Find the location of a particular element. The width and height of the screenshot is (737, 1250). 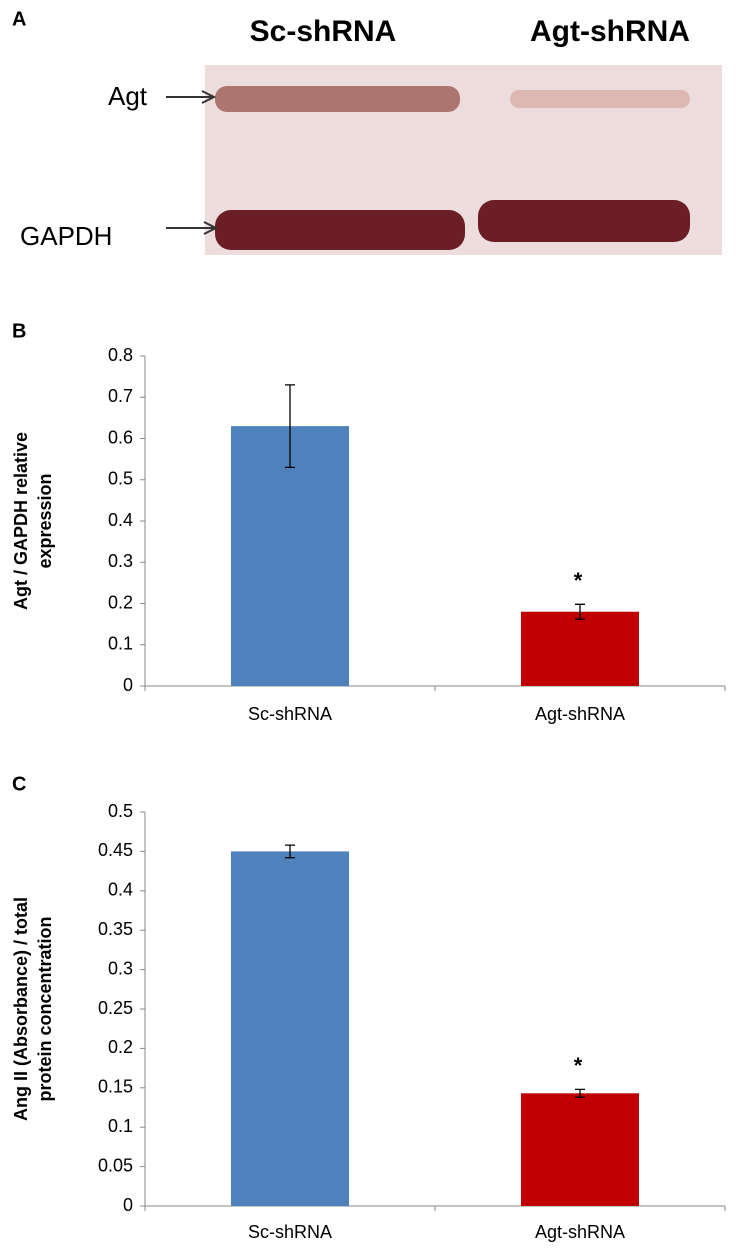

y-tick-label: 0.15 is located at coordinates (115, 1087).